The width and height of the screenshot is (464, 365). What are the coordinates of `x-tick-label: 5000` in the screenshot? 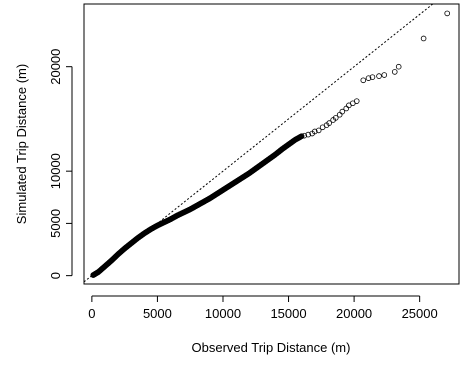 It's located at (157, 313).